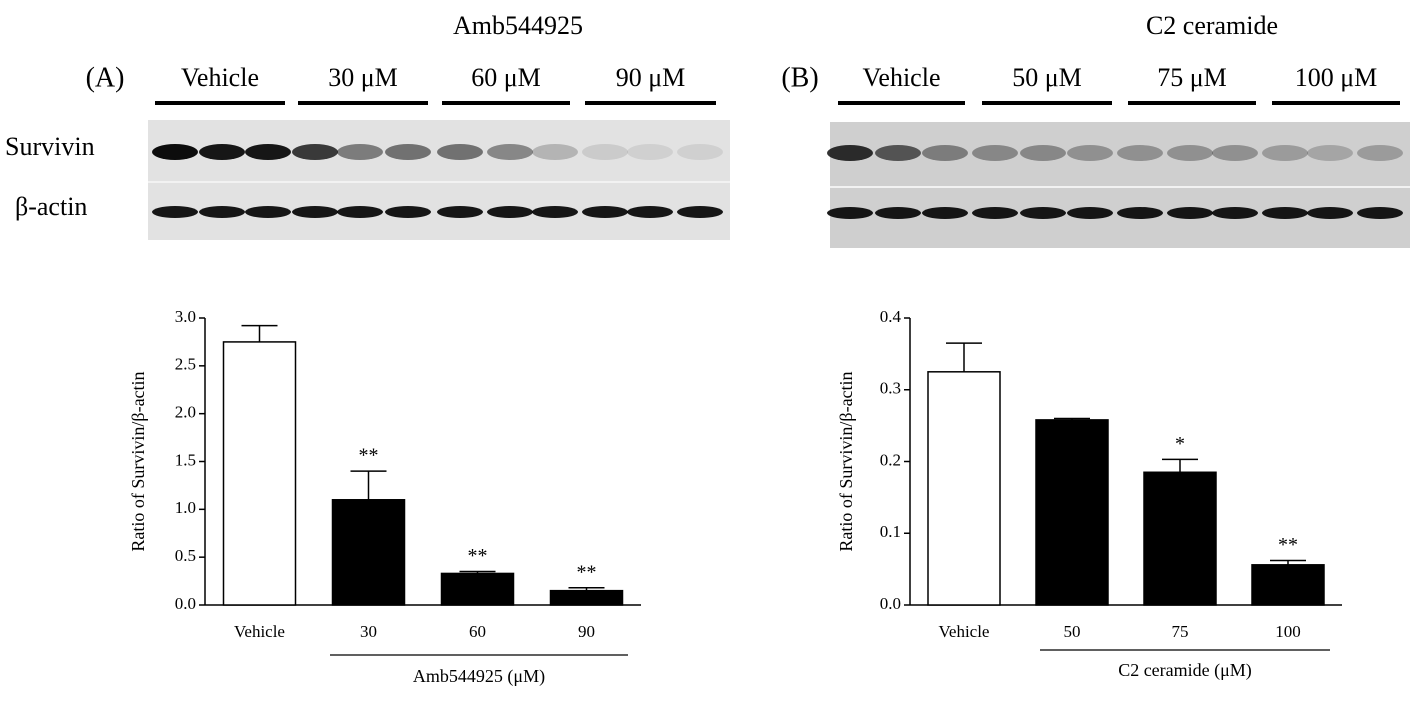  What do you see at coordinates (1288, 631) in the screenshot?
I see `x-tick-label: 100` at bounding box center [1288, 631].